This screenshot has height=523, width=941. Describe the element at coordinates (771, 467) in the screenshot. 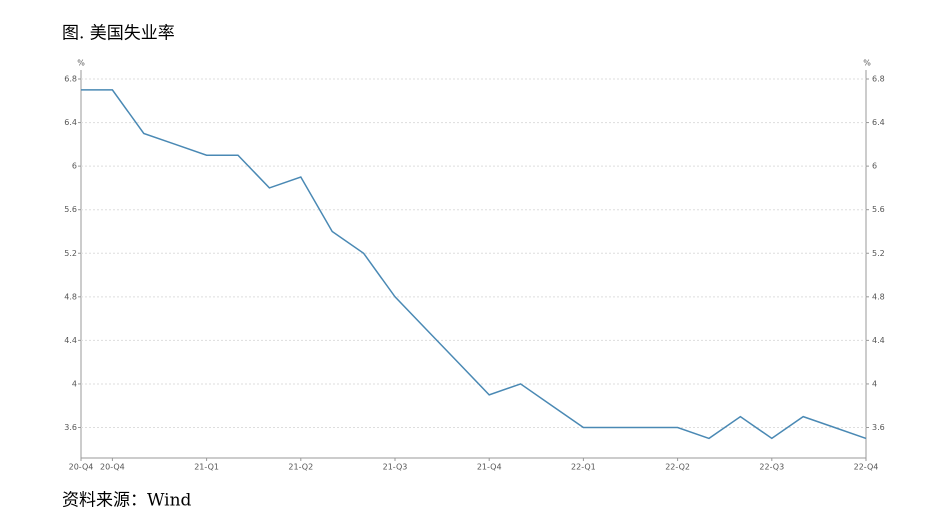

I see `x-tick-label: 22-Q3` at that location.